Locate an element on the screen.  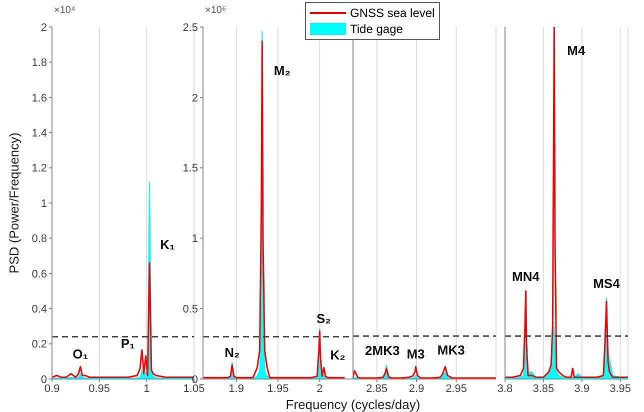
y-tick-label: 0.2 is located at coordinates (39, 344).